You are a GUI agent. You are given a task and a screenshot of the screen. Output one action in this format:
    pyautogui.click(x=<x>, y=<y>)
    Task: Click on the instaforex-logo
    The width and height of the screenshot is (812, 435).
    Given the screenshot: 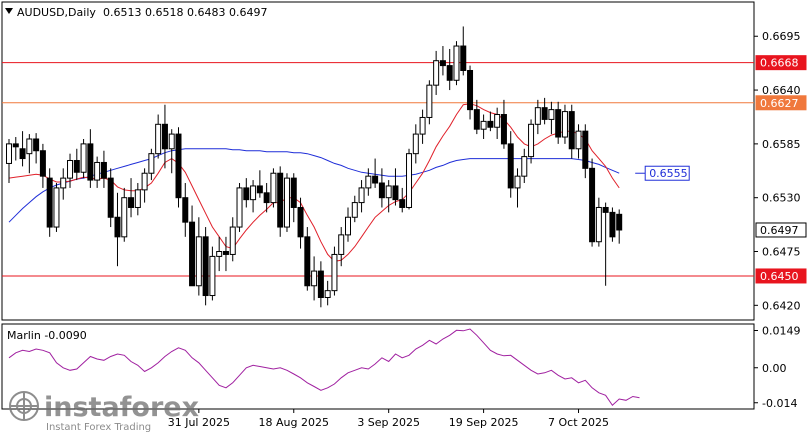 What is the action you would take?
    pyautogui.click(x=24, y=406)
    